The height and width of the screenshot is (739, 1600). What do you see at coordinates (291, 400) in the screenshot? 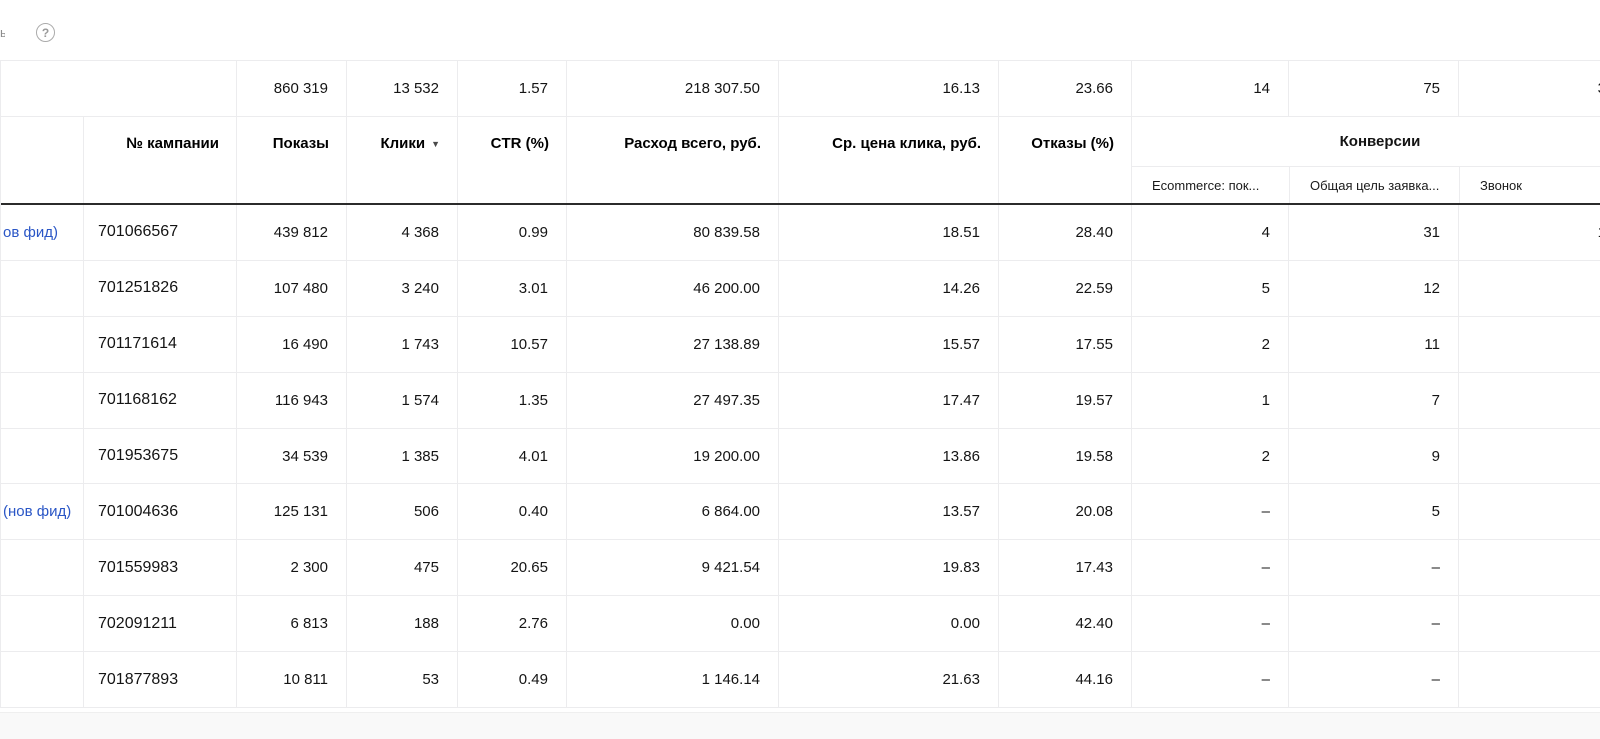
I see `cell-impressions: 116 943` at bounding box center [291, 400].